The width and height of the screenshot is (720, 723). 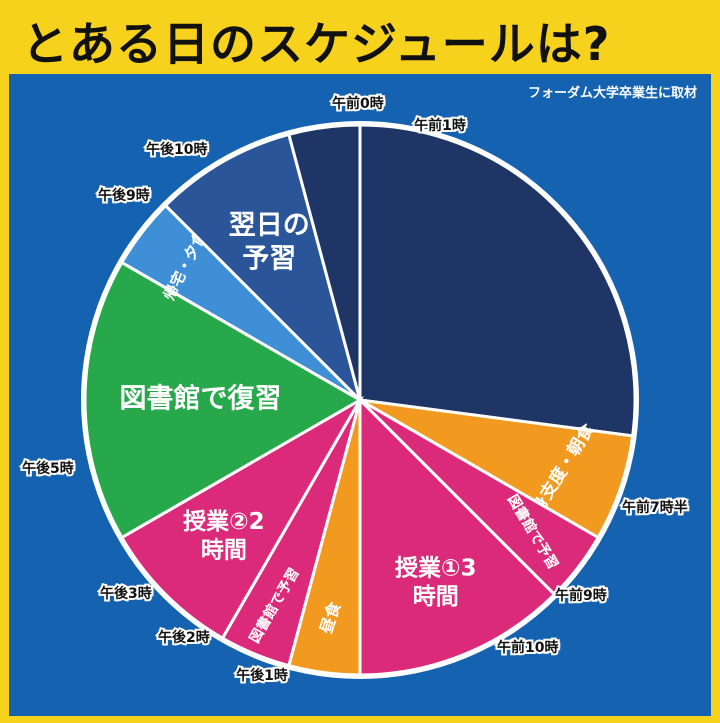 I want to click on time-label: 午後2時, so click(x=184, y=637).